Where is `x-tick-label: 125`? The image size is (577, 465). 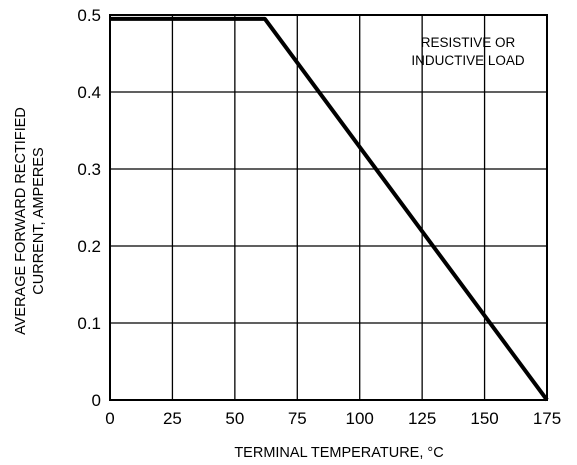 x-tick-label: 125 is located at coordinates (422, 418).